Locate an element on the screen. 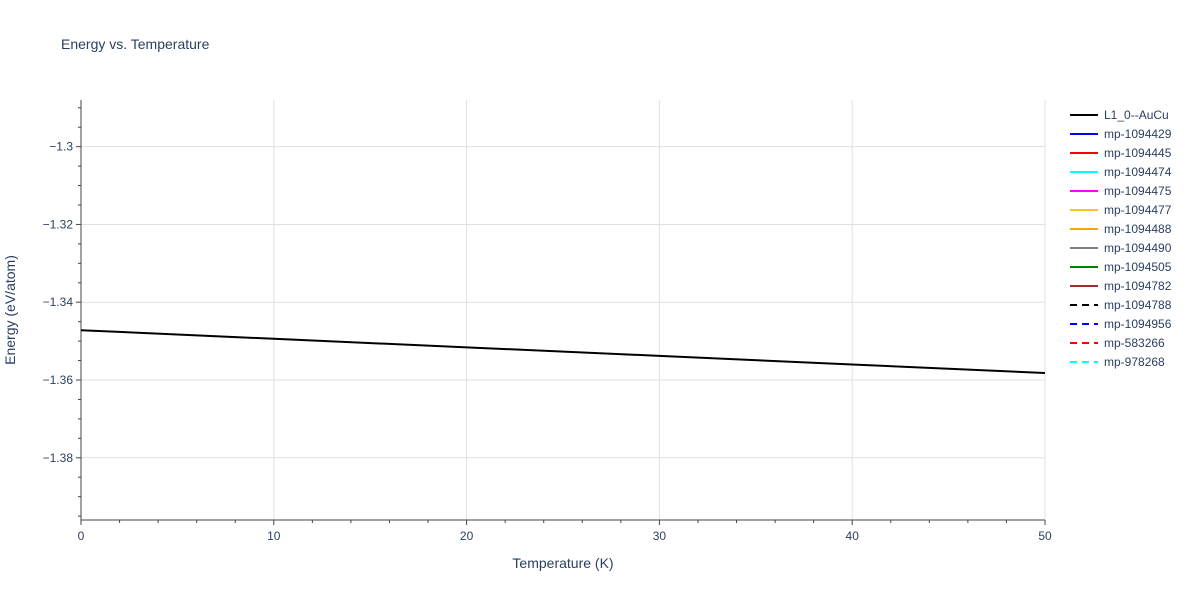 This screenshot has width=1200, height=605. legend-label: L1_0--AuCu is located at coordinates (1136, 115).